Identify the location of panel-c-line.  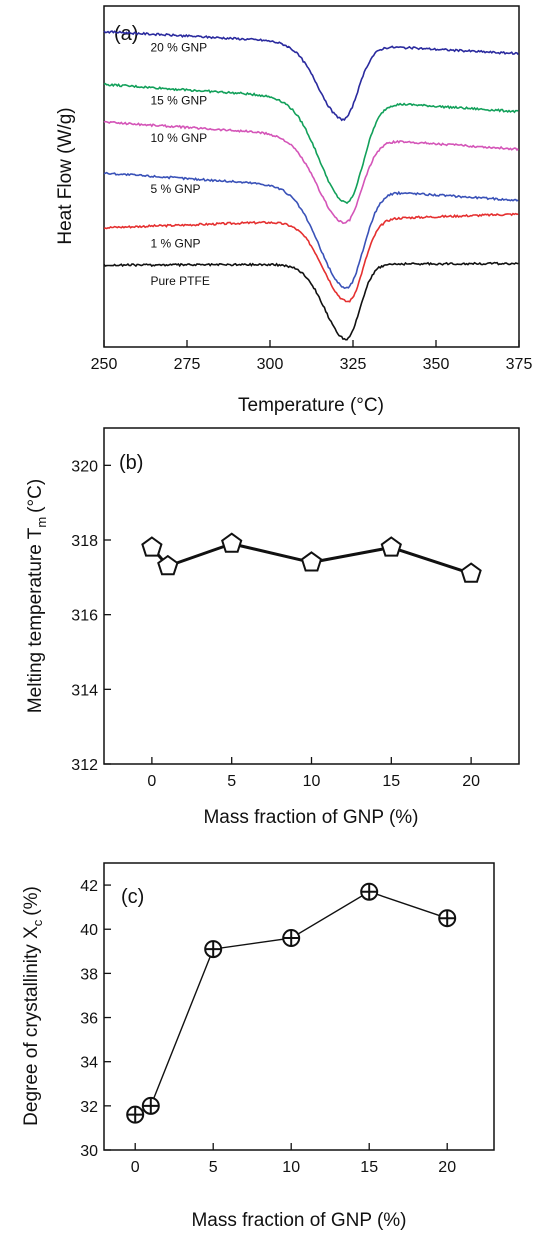
(291, 1003).